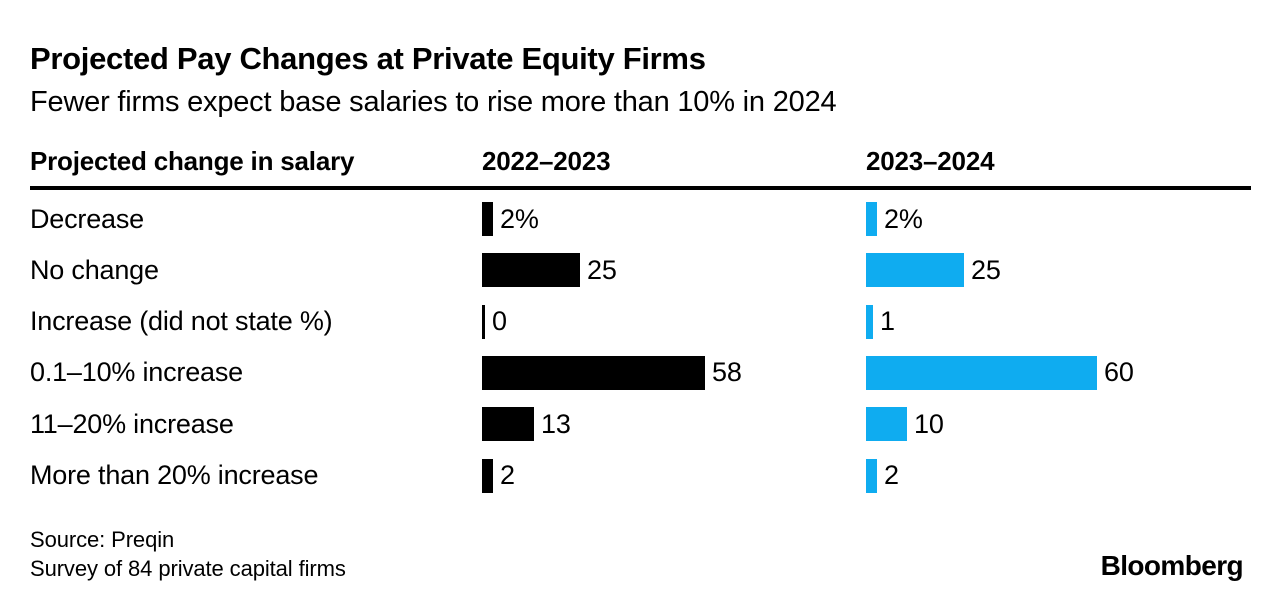 The height and width of the screenshot is (610, 1279). What do you see at coordinates (1058, 321) in the screenshot?
I see `bar-cell-2023-2024: 1` at bounding box center [1058, 321].